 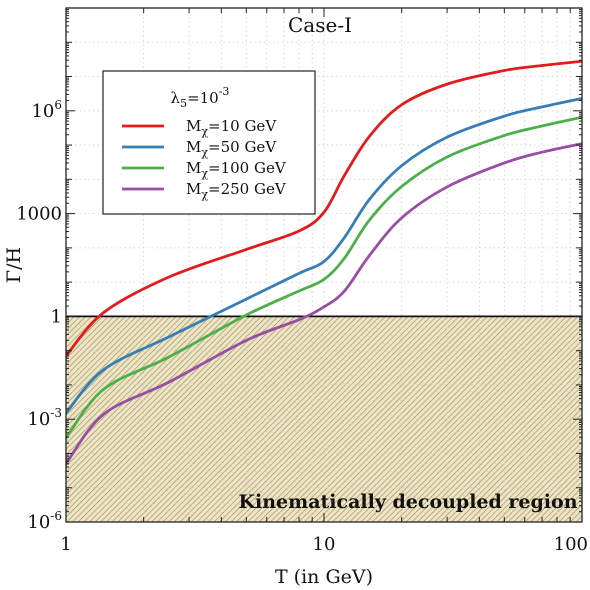 What do you see at coordinates (324, 577) in the screenshot?
I see `x-axis-title: T (in GeV)` at bounding box center [324, 577].